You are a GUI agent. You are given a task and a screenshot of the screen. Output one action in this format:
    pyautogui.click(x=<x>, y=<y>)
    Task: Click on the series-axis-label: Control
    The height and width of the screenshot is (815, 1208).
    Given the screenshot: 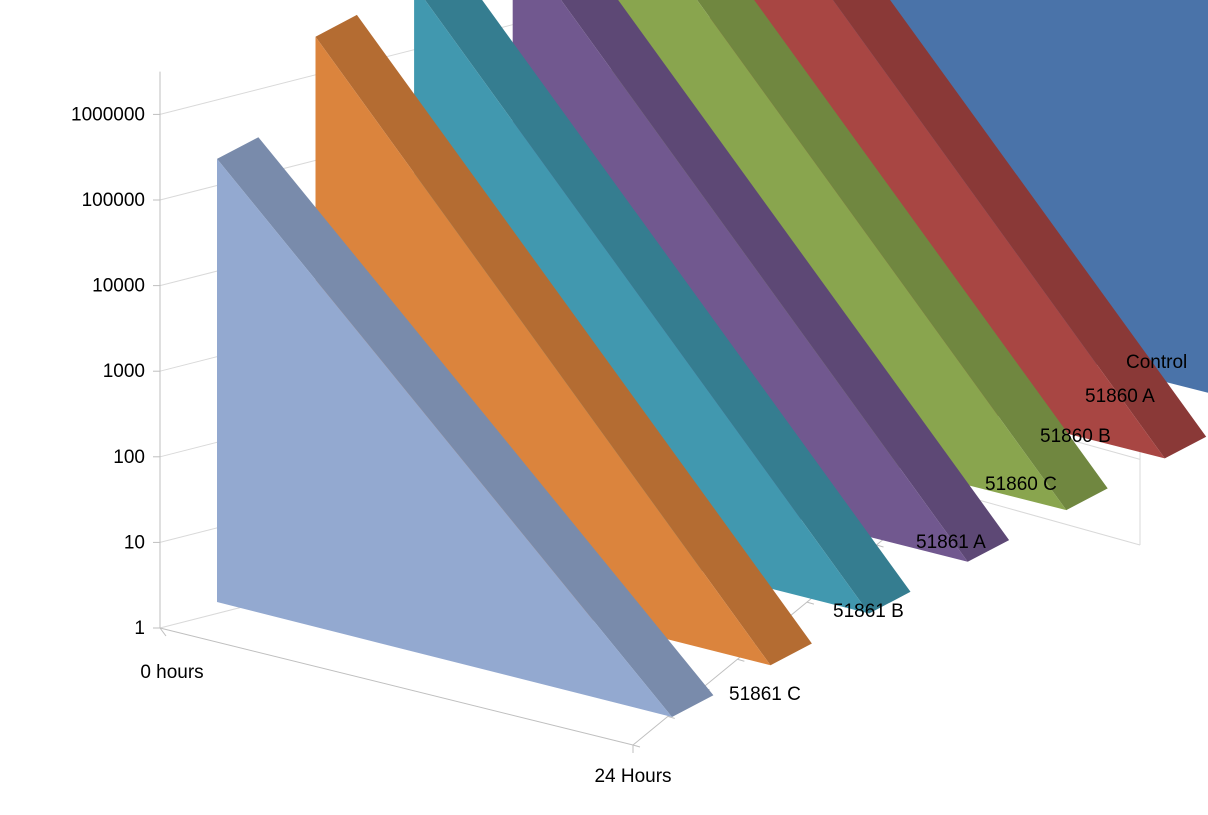 What is the action you would take?
    pyautogui.click(x=1156, y=362)
    